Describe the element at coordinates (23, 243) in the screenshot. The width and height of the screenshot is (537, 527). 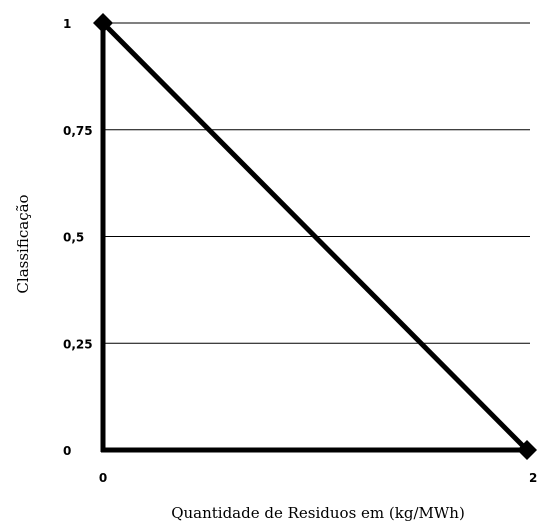
I see `y-axis-title: Classificação` at that location.